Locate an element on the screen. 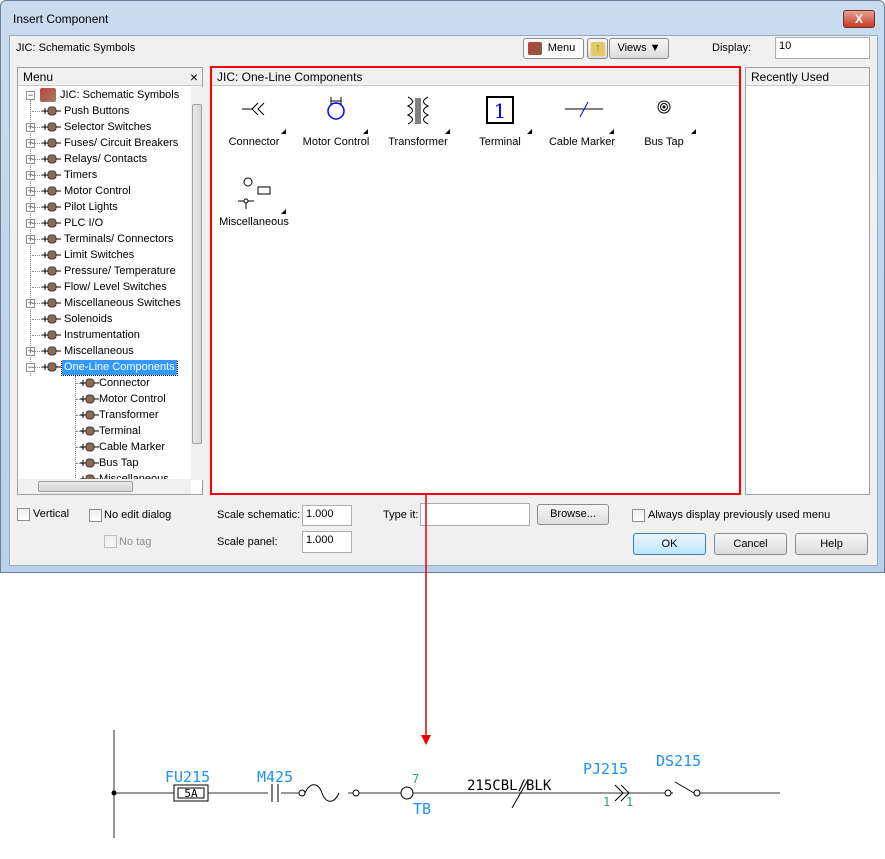 This screenshot has width=885, height=859. switch-blade is located at coordinates (684, 787).